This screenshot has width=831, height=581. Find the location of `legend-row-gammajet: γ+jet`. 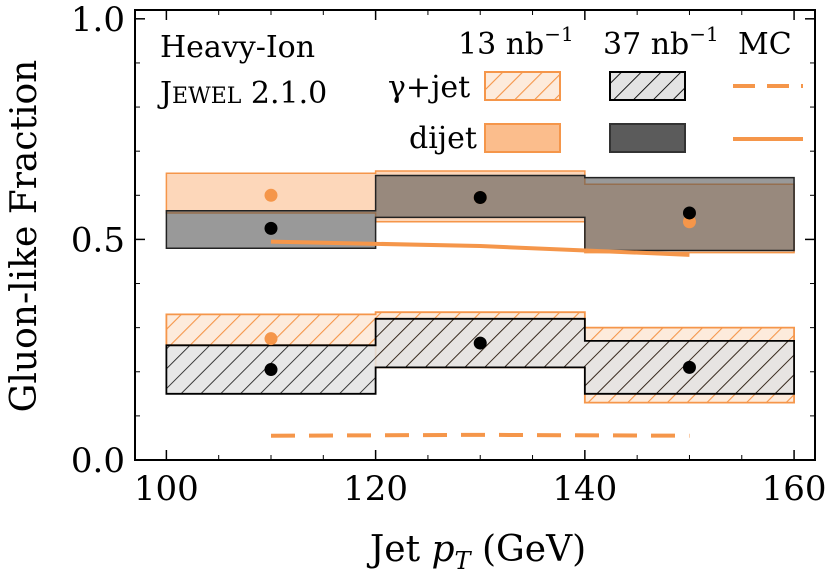

legend-row-gammajet: γ+jet is located at coordinates (429, 87).